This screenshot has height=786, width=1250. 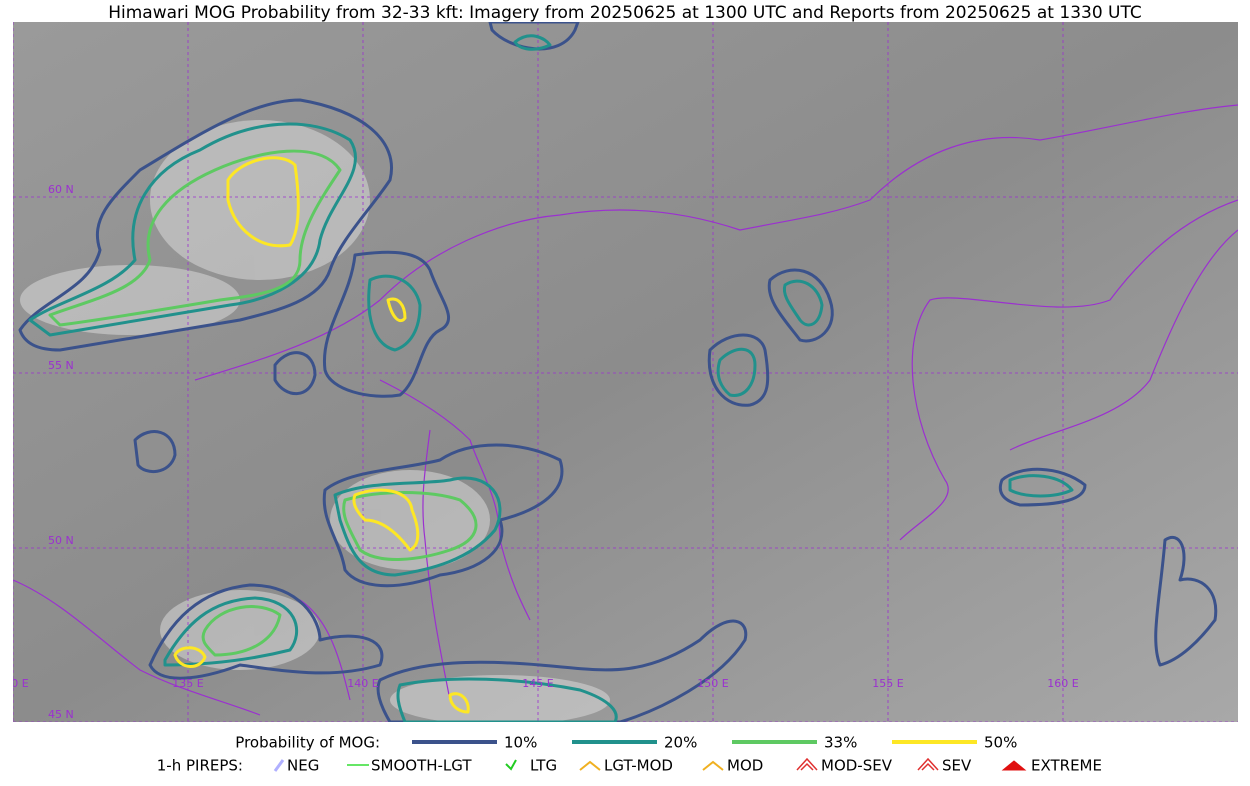 I want to click on legend-label: 33%, so click(x=840, y=743).